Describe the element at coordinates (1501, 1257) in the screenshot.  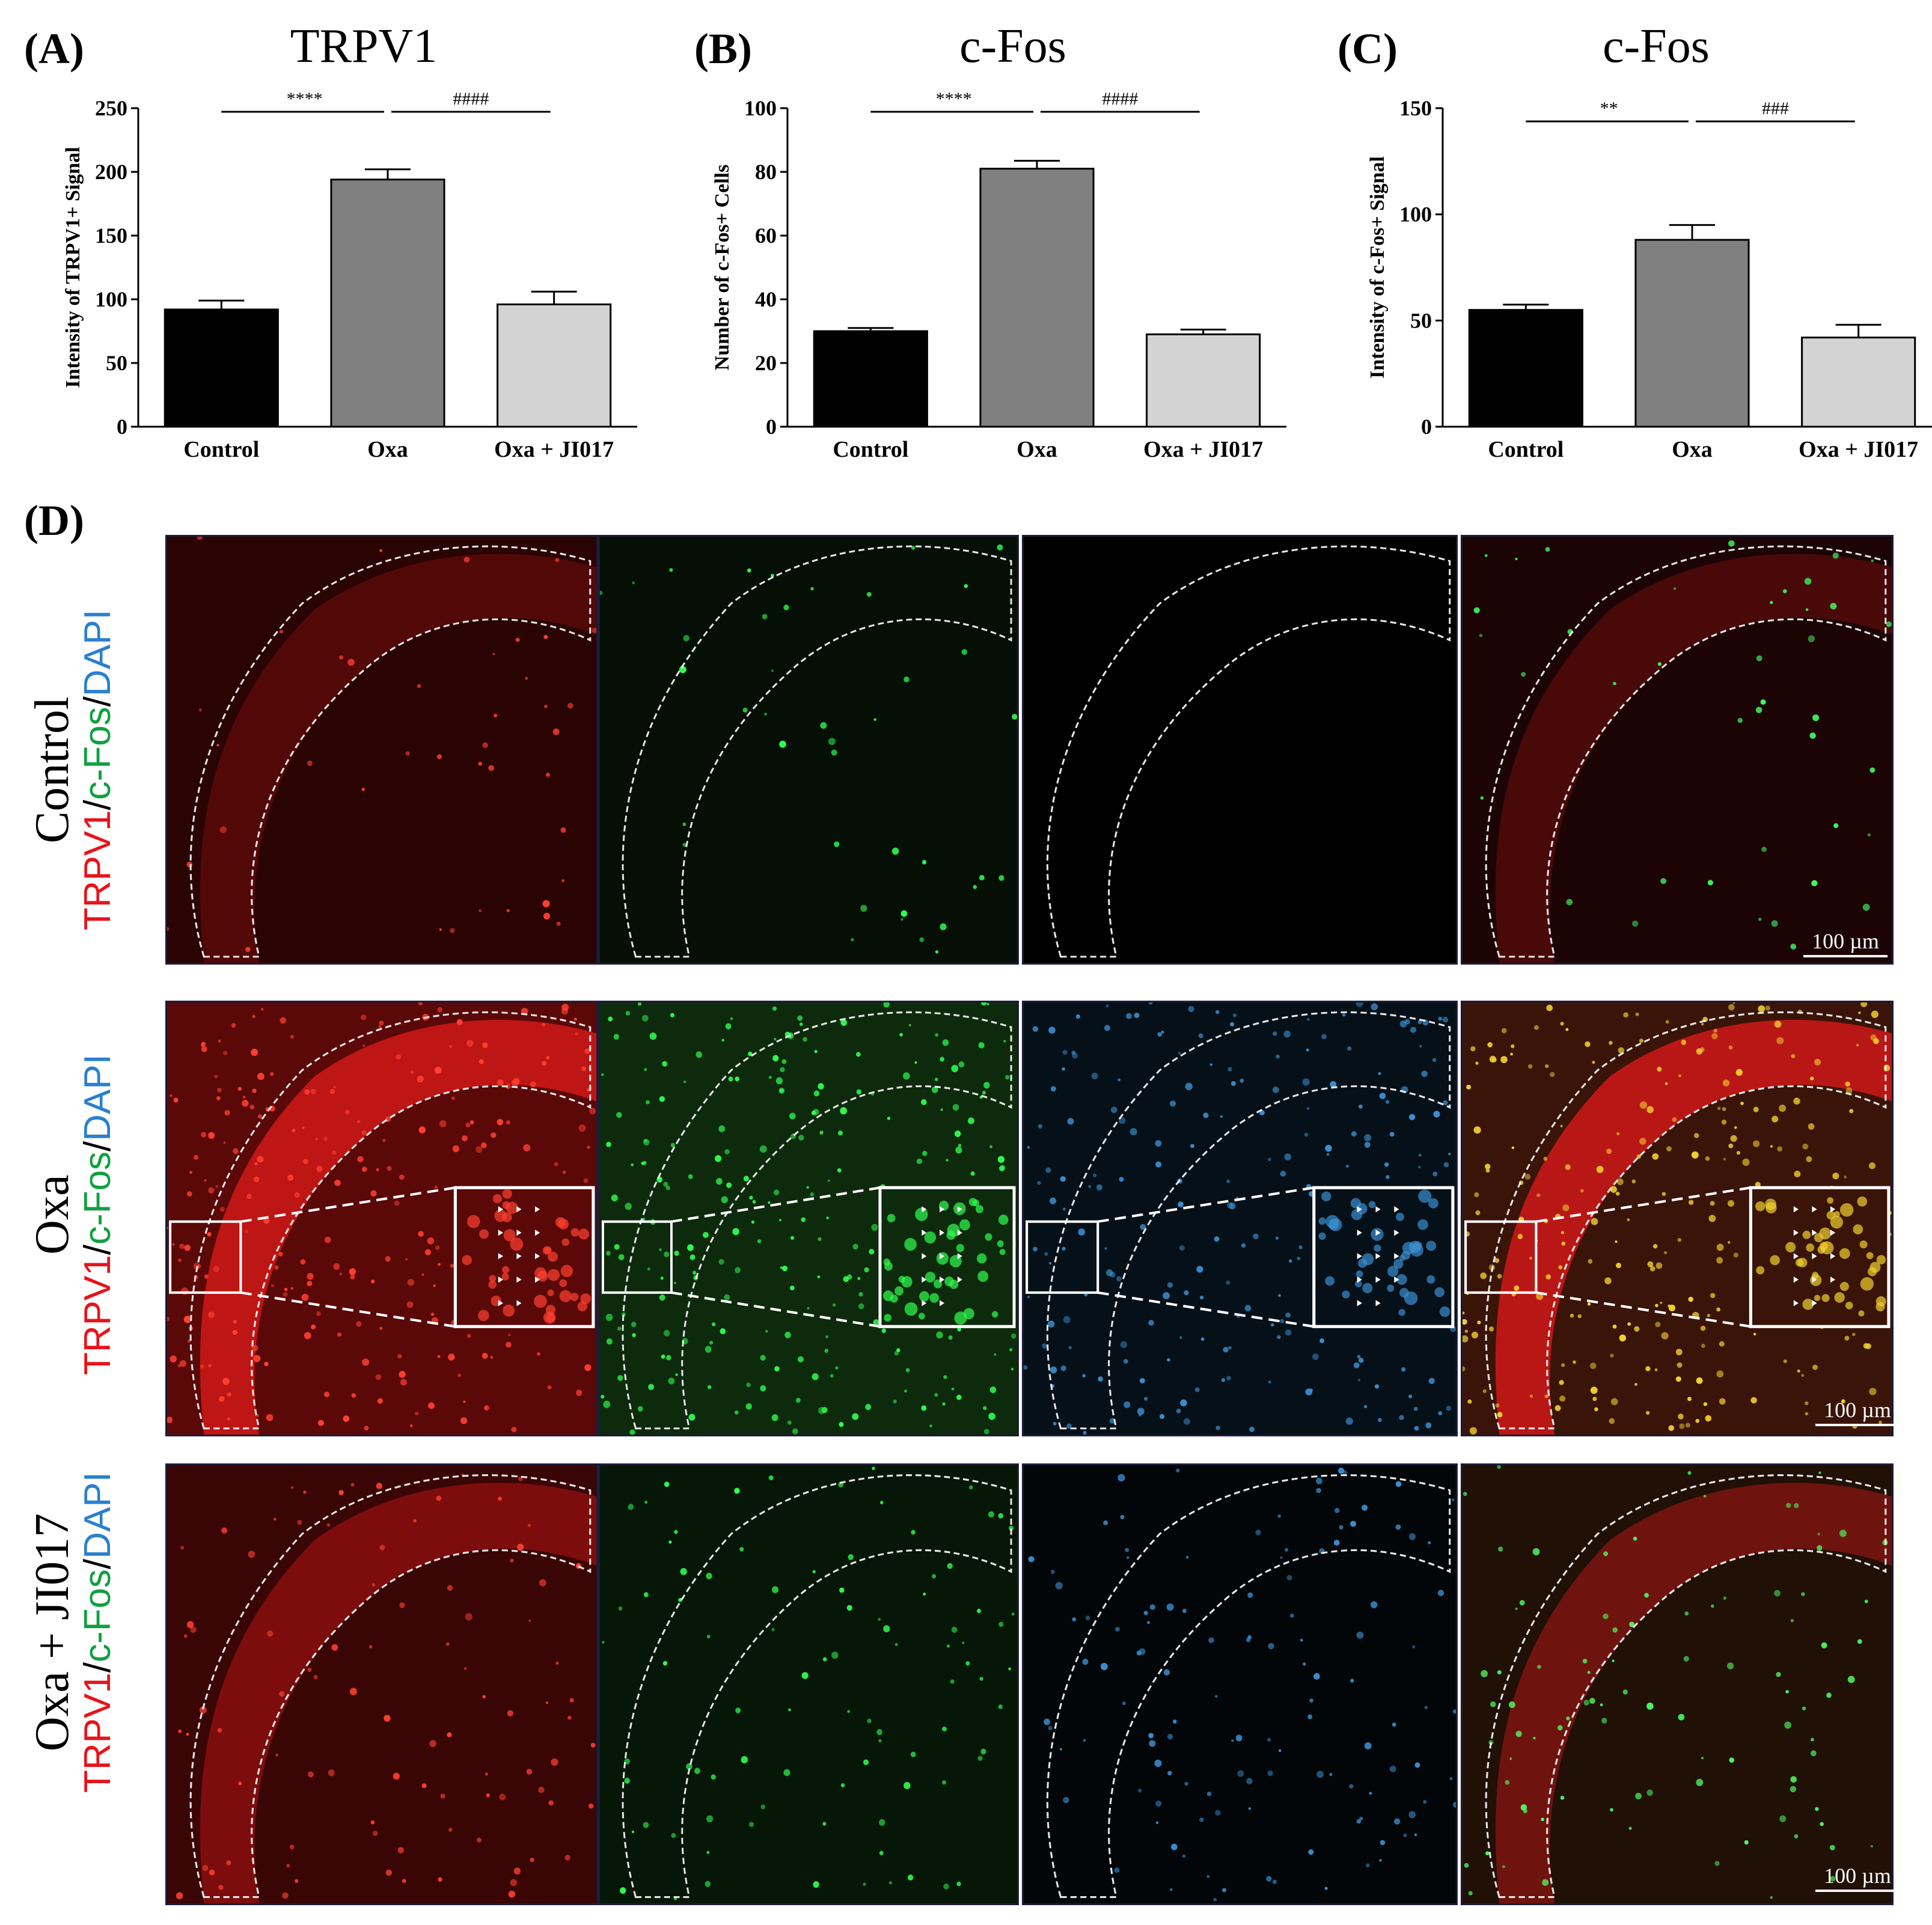
I see `zoom-region-box` at that location.